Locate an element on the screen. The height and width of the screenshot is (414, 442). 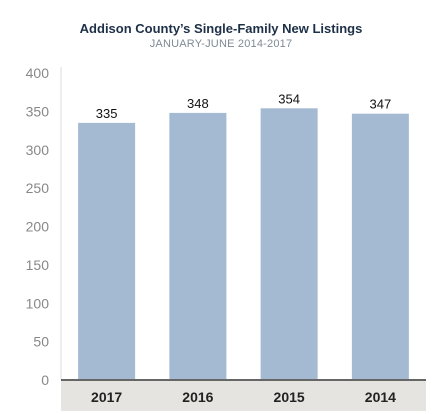
category-band is located at coordinates (243, 395).